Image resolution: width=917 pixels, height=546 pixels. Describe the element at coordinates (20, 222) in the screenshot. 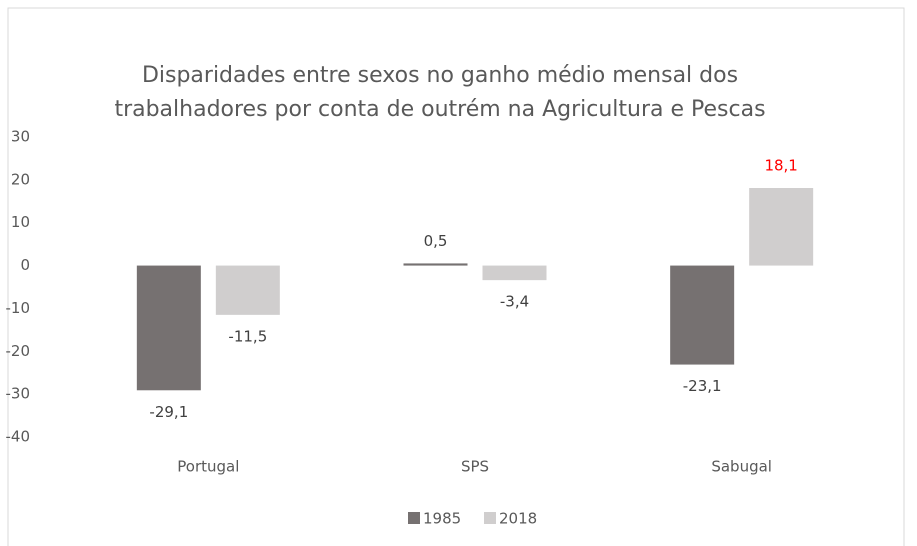

I see `y-tick-label: 10` at that location.